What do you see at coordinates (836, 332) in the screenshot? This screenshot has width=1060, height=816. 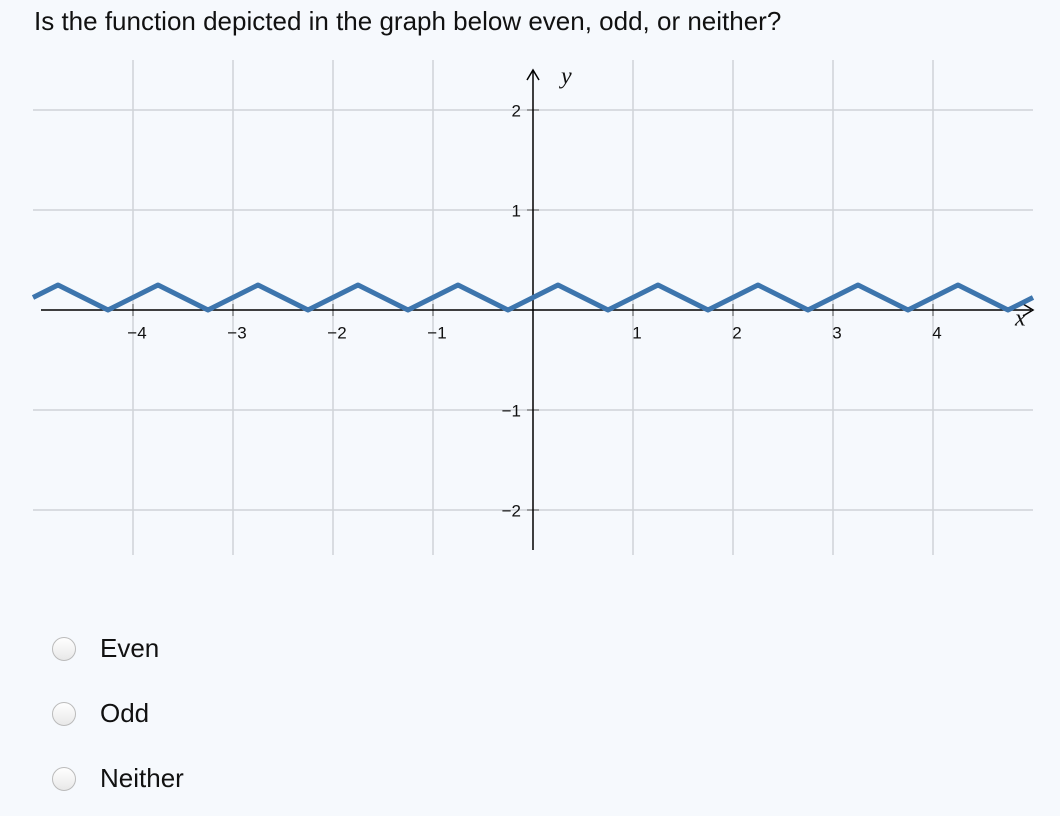 I see `x-tick-label: 3` at bounding box center [836, 332].